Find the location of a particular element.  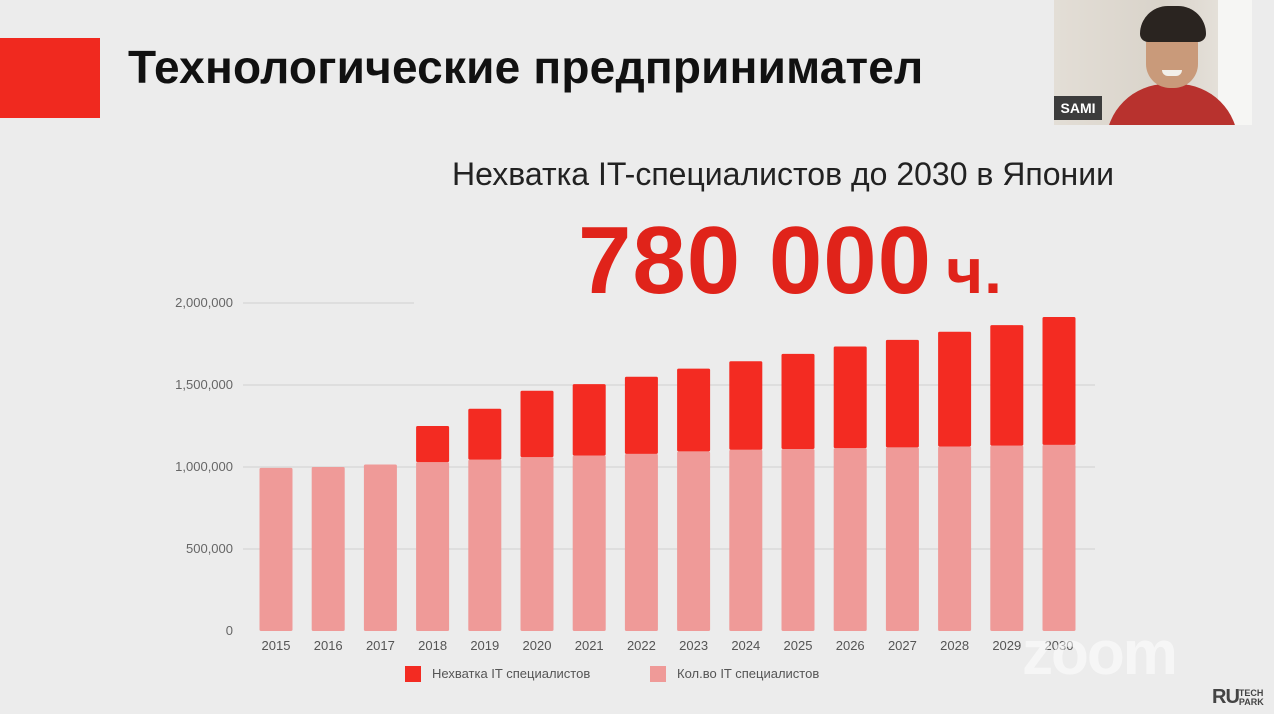

y-tick-label: 0 is located at coordinates (229, 630).